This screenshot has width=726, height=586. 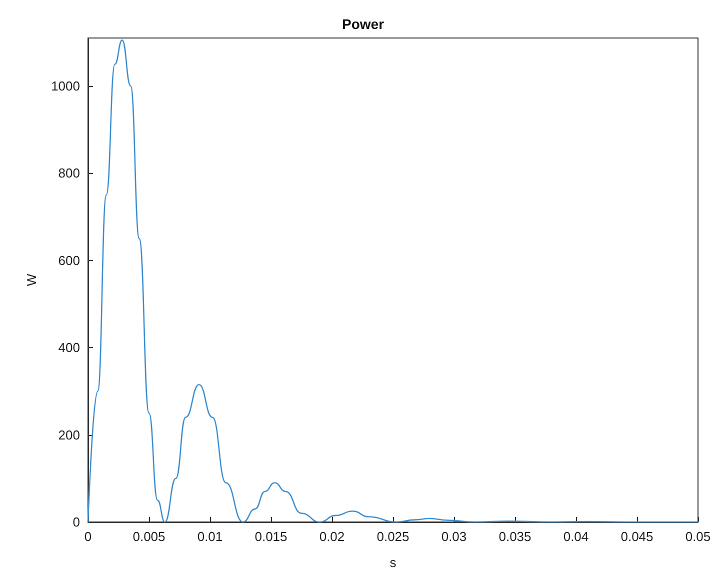 What do you see at coordinates (454, 536) in the screenshot?
I see `x-tick-label: 0.03` at bounding box center [454, 536].